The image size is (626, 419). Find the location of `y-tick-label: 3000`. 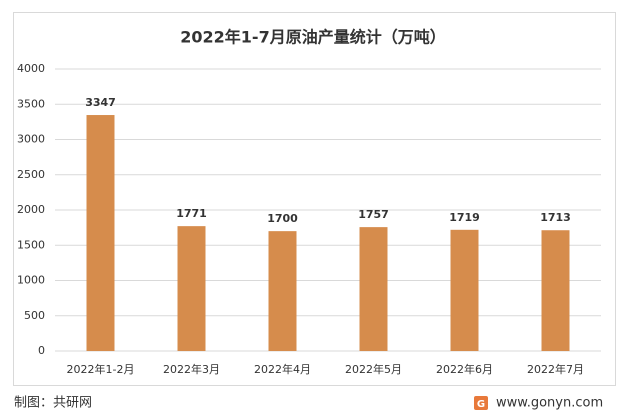

y-tick-label: 3000 is located at coordinates (31, 139).